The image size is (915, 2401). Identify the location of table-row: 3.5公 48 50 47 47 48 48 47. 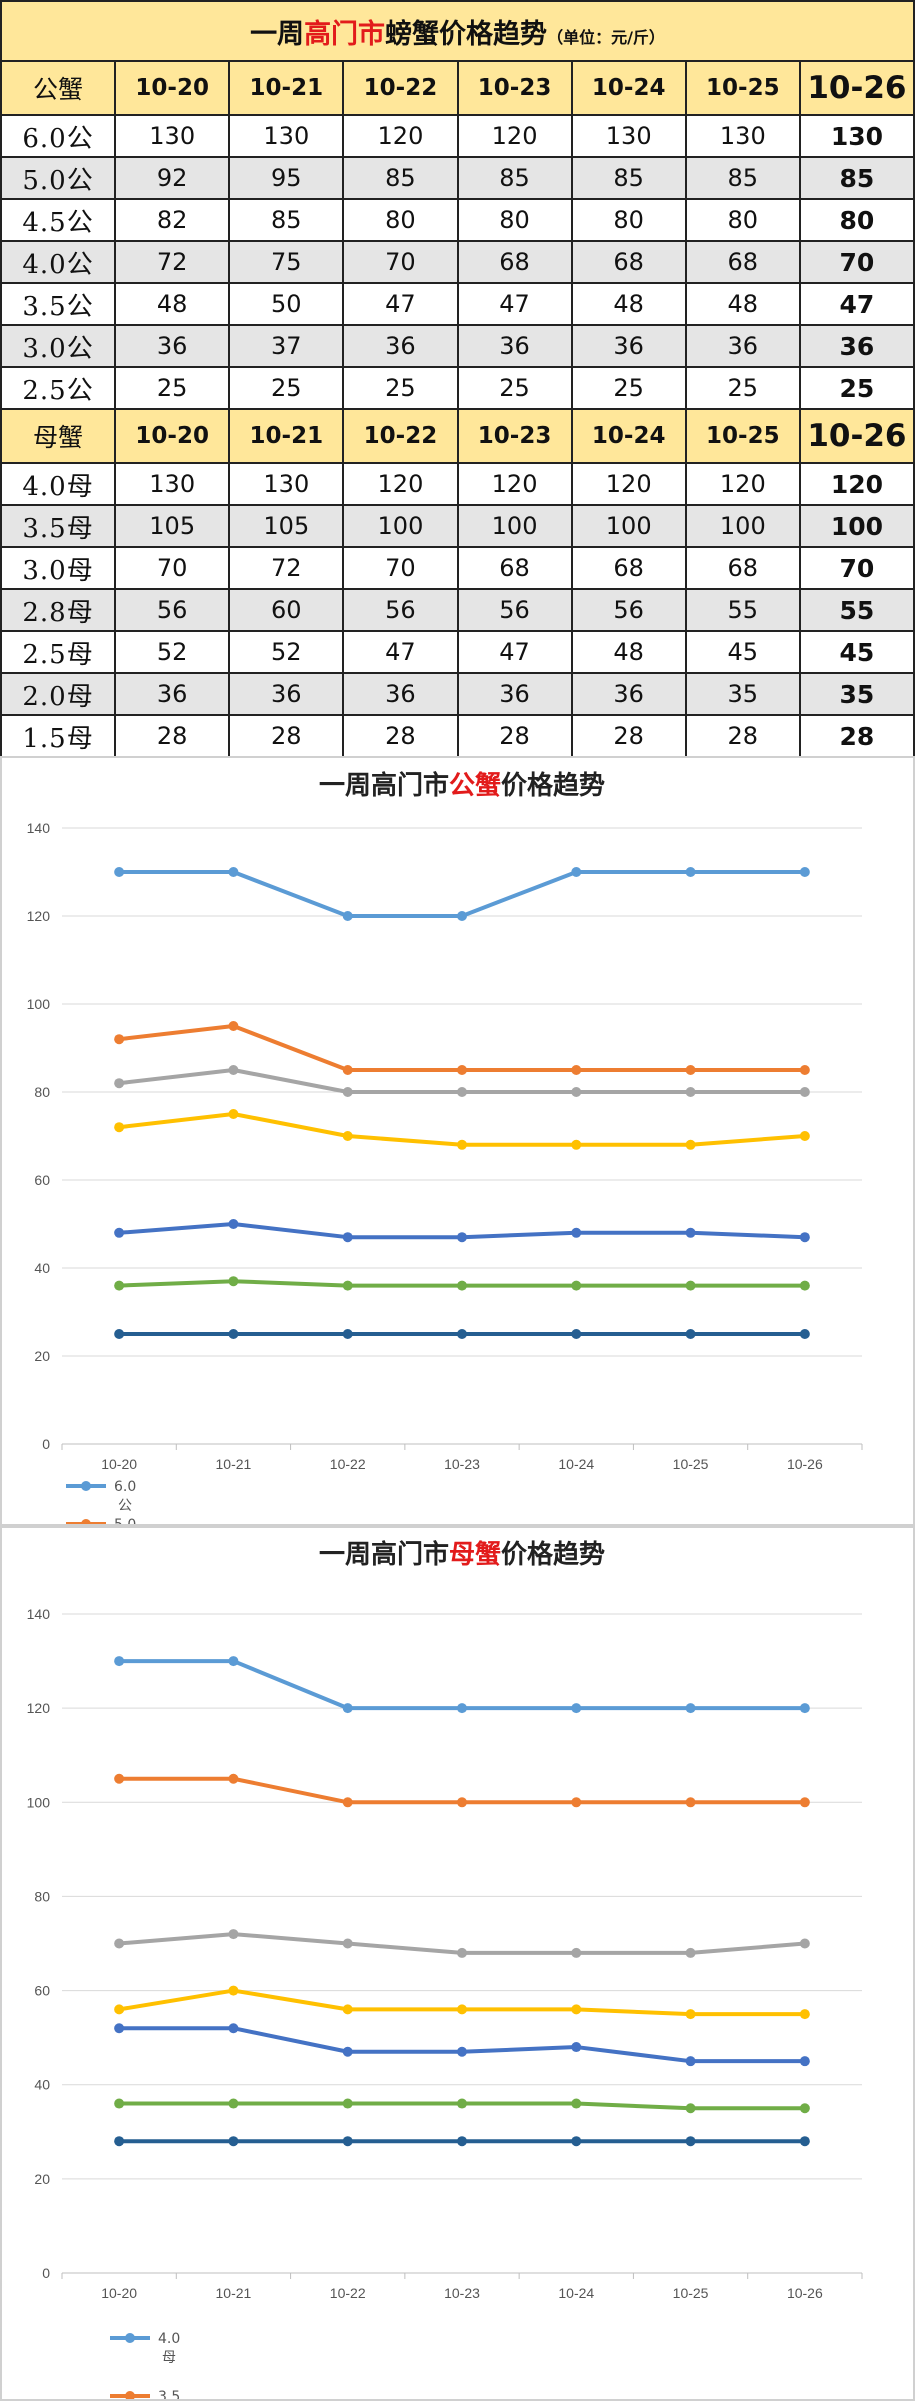
(457, 304).